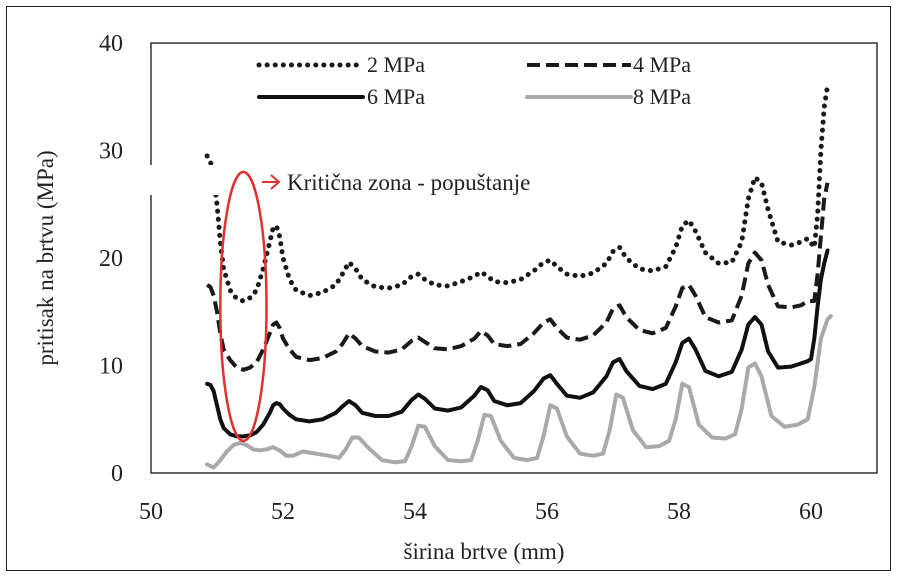 Image resolution: width=899 pixels, height=579 pixels. I want to click on legend-label: 2 MPa, so click(396, 64).